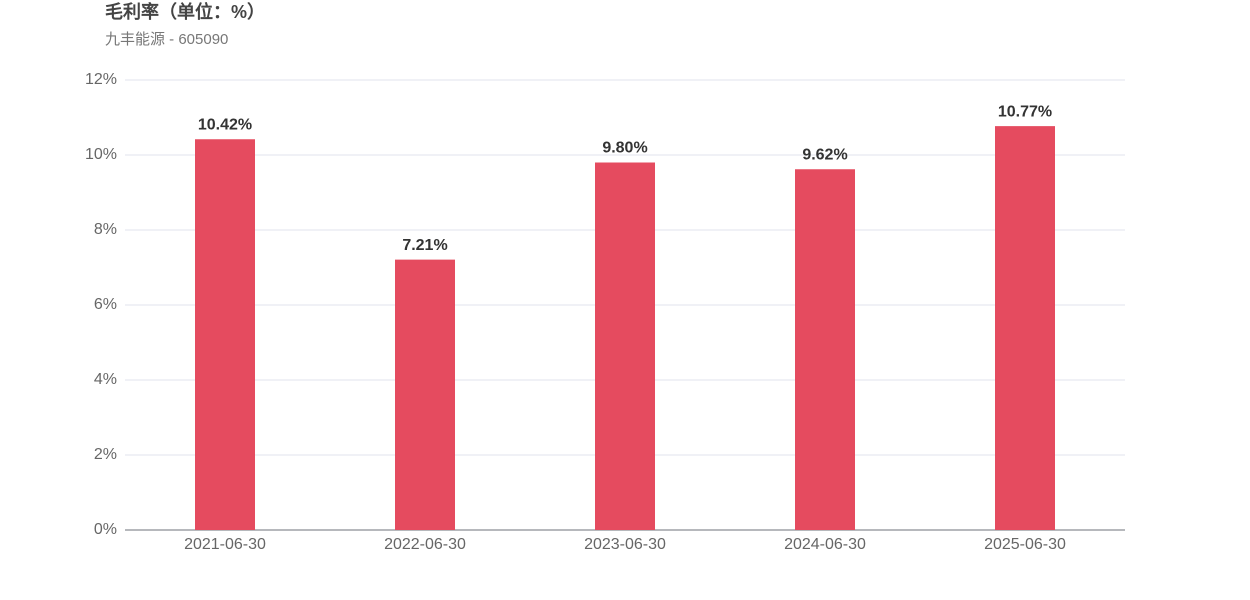 The width and height of the screenshot is (1250, 600). Describe the element at coordinates (1025, 111) in the screenshot. I see `value-label: 10.77%` at that location.